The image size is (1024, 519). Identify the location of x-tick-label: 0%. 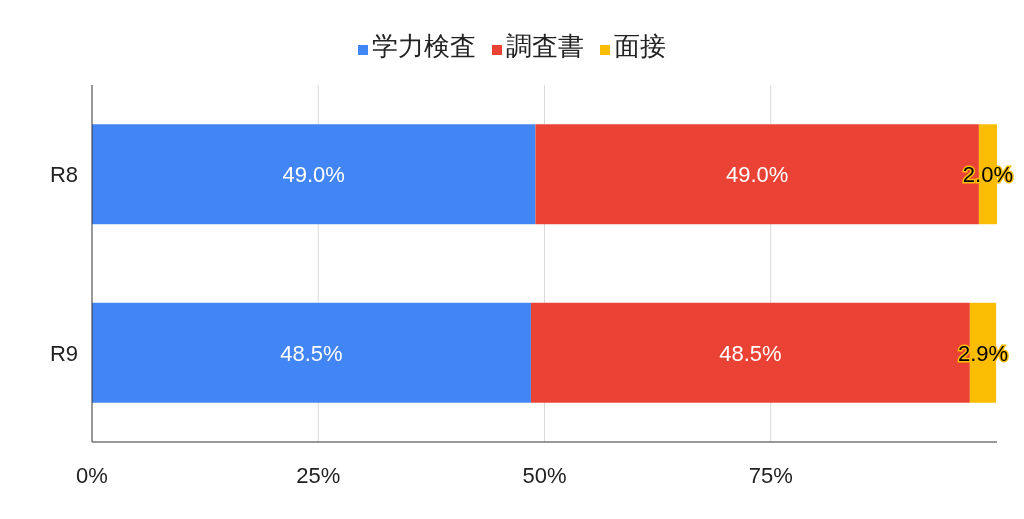
(92, 475).